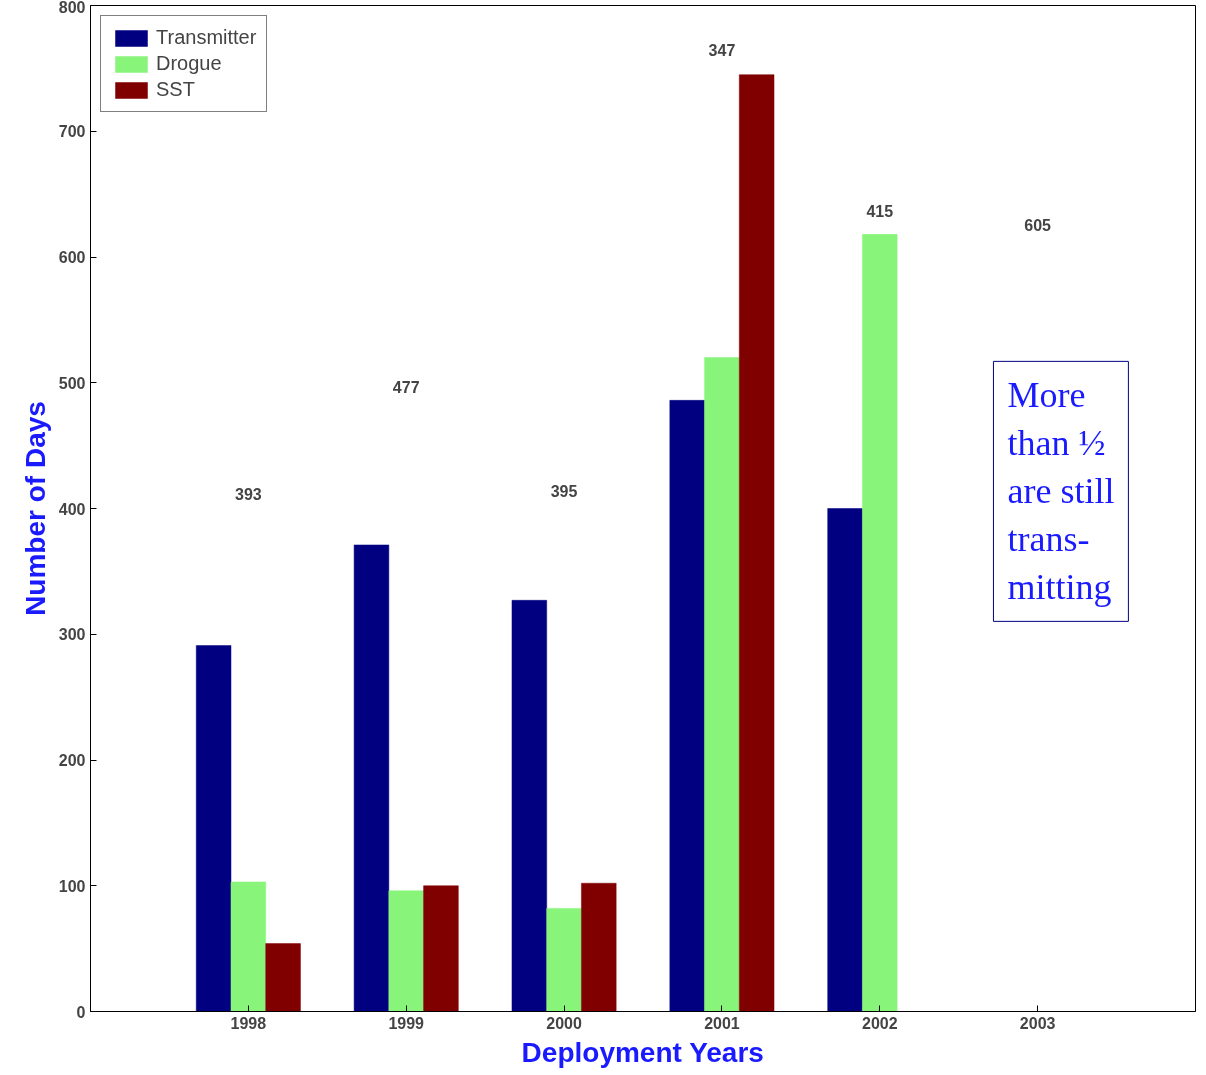 This screenshot has height=1075, width=1206. What do you see at coordinates (722, 1023) in the screenshot?
I see `x-tick-label: 2001` at bounding box center [722, 1023].